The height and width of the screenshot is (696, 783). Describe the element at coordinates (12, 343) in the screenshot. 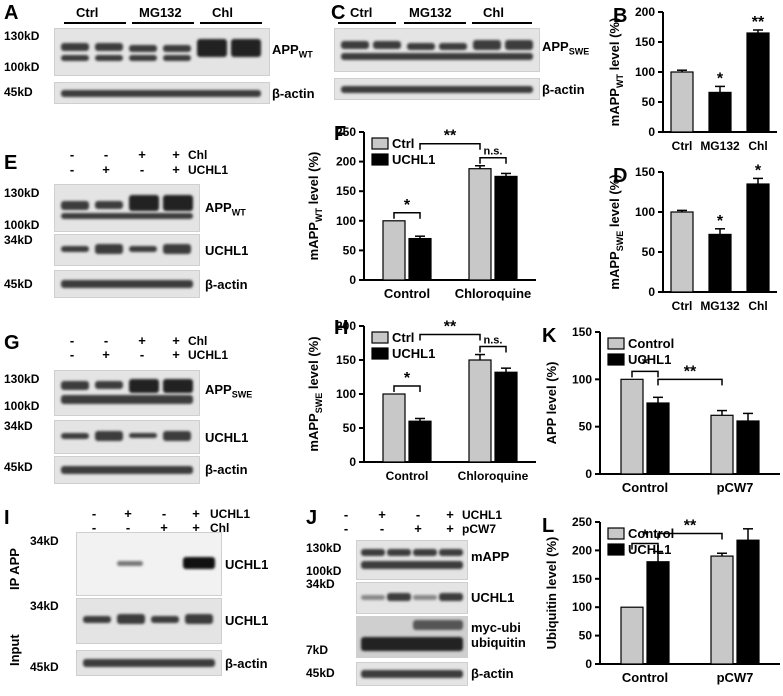

I see `panel-letter-g: G` at that location.